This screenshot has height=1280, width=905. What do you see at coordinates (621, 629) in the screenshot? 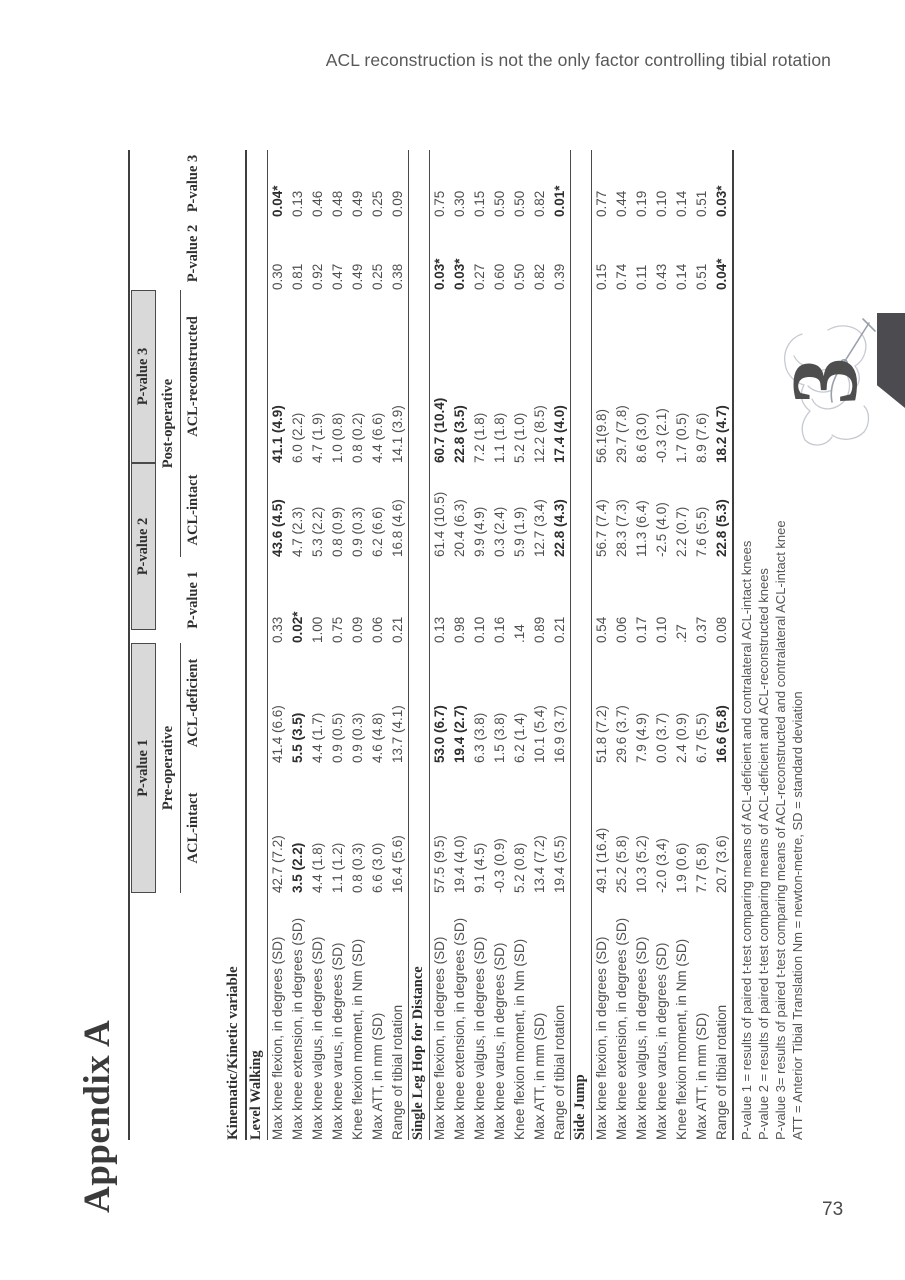
I see `cell: 0.06` at bounding box center [621, 629].